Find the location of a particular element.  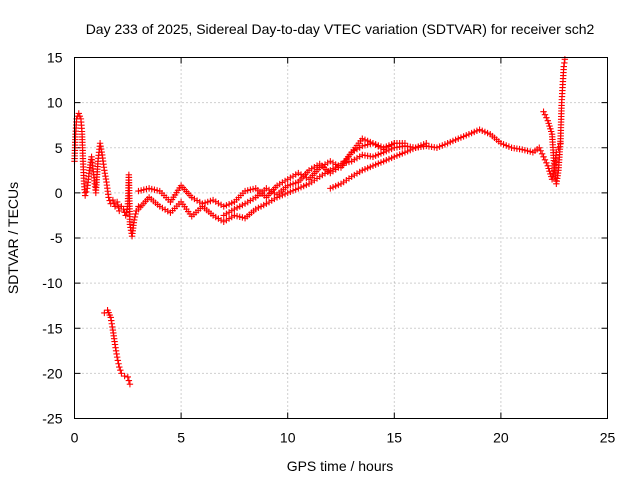

x-tick-label: 15 is located at coordinates (395, 438).